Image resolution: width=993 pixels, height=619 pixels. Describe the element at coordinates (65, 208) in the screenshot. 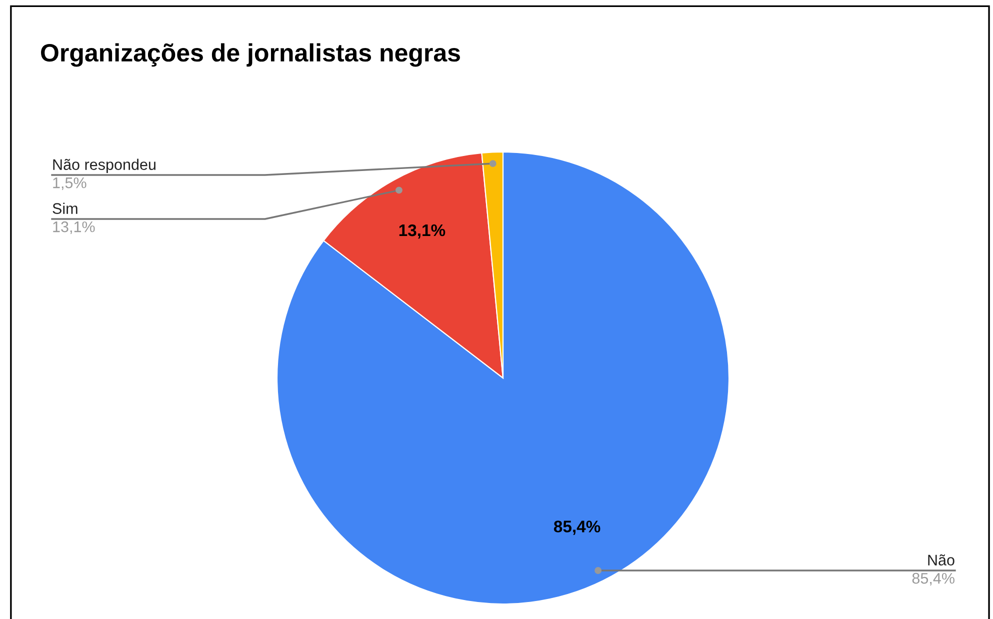

I see `slice-label: Sim` at that location.